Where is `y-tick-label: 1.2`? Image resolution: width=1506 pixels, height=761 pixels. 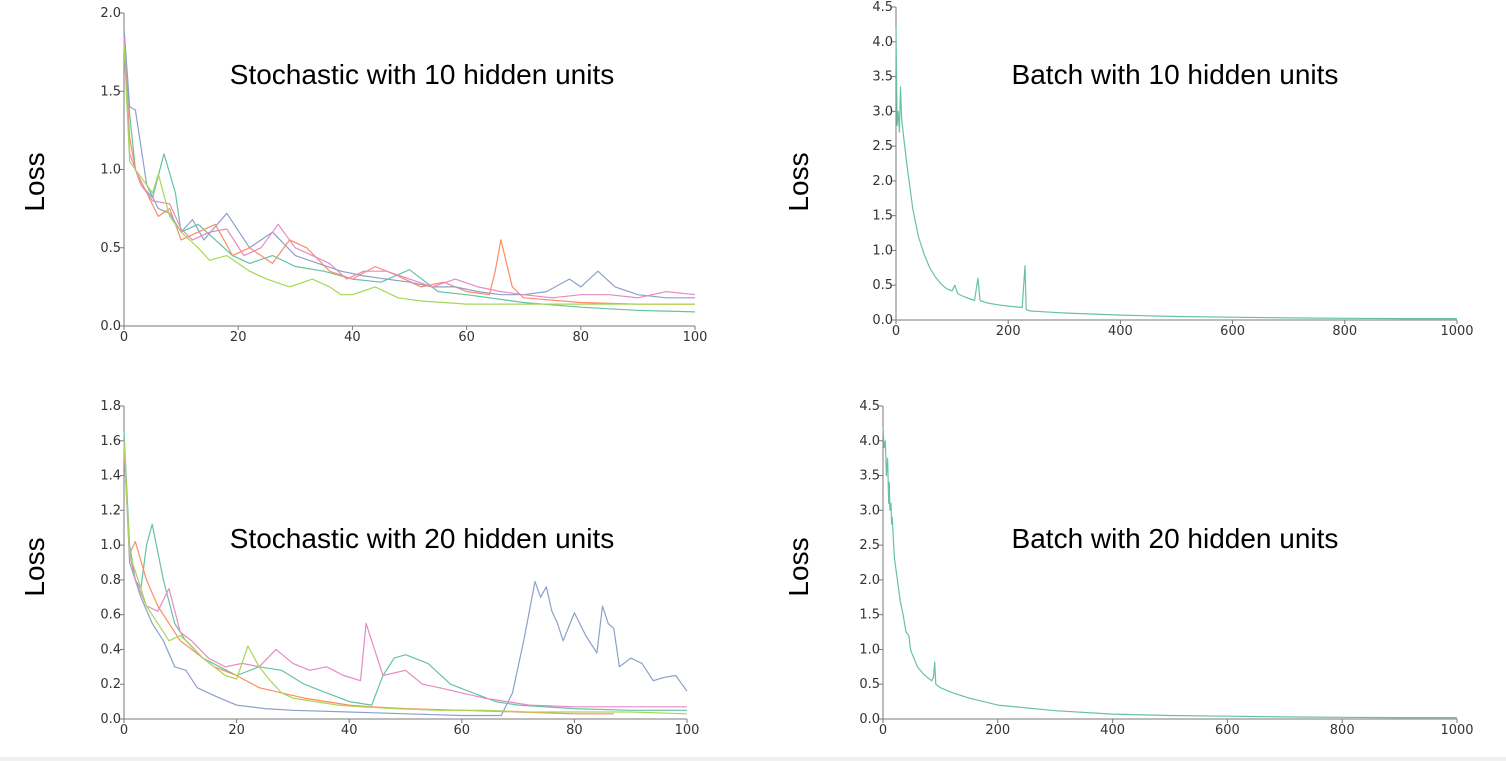
y-tick-label: 1.2 is located at coordinates (110, 510).